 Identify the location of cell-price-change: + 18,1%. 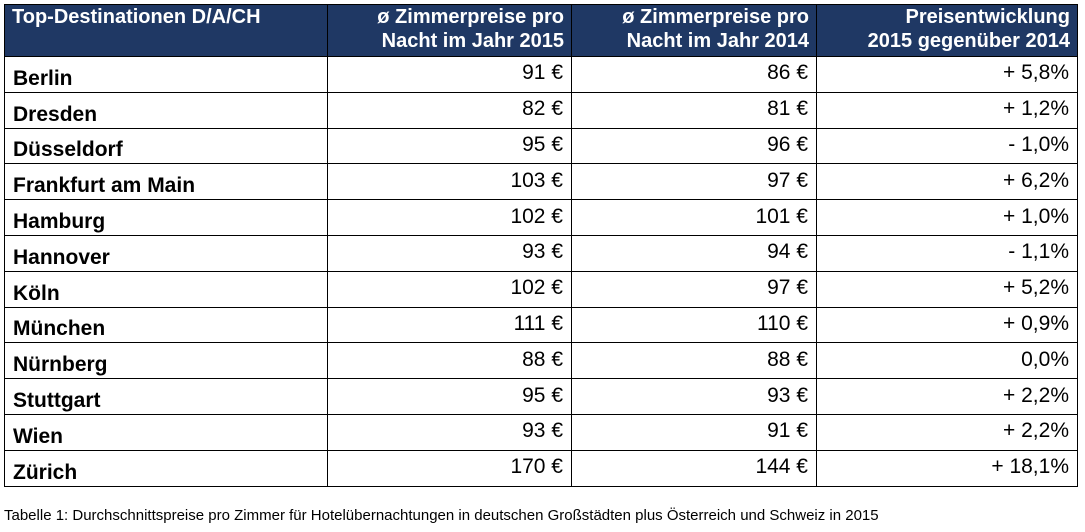
(947, 468).